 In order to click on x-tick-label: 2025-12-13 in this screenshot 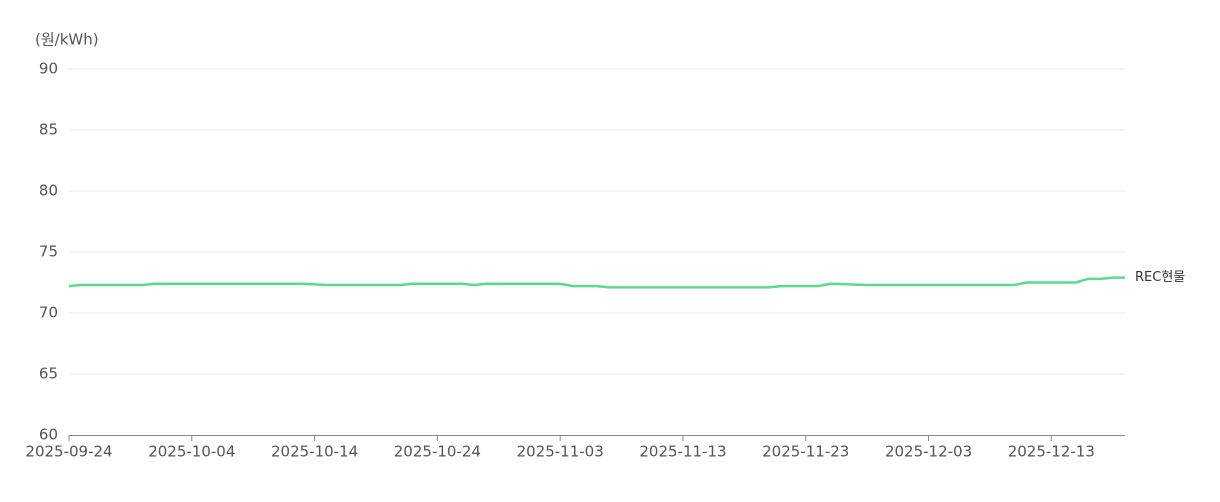, I will do `click(1051, 452)`.